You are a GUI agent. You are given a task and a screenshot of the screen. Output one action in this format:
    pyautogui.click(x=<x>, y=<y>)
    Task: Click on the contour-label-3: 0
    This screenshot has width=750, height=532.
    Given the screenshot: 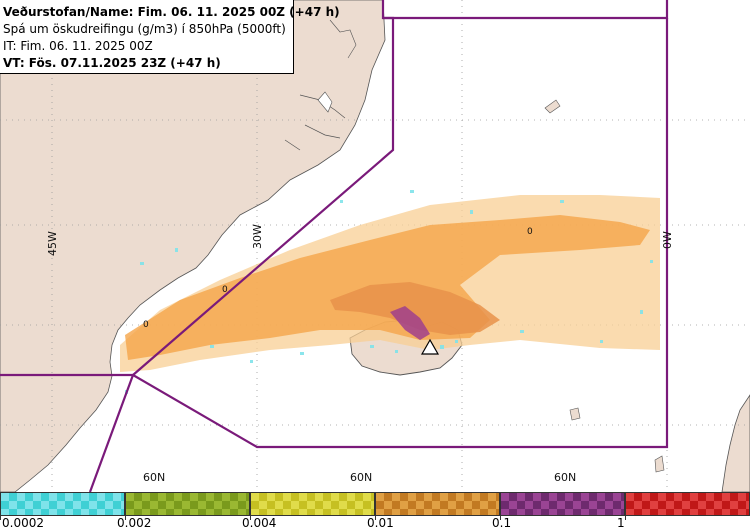 What is the action you would take?
    pyautogui.click(x=530, y=232)
    